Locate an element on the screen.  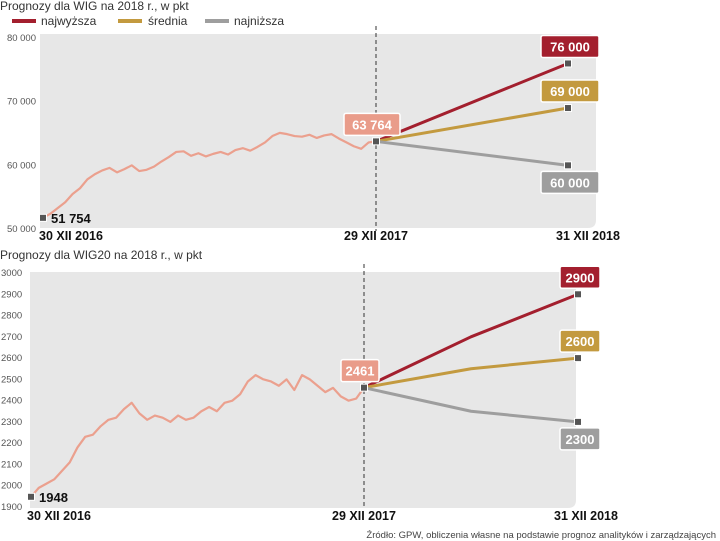
current-value-label: 2461 is located at coordinates (360, 371).